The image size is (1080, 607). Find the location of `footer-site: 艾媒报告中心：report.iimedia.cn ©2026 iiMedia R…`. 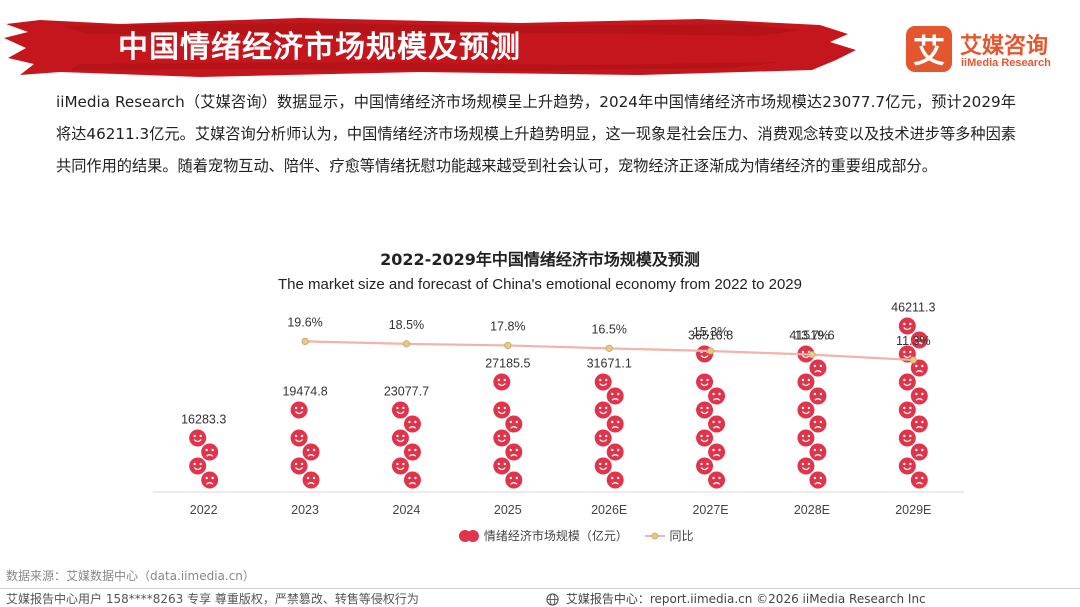

footer-site: 艾媒报告中心：report.iimedia.cn ©2026 iiMedia R… is located at coordinates (736, 598).